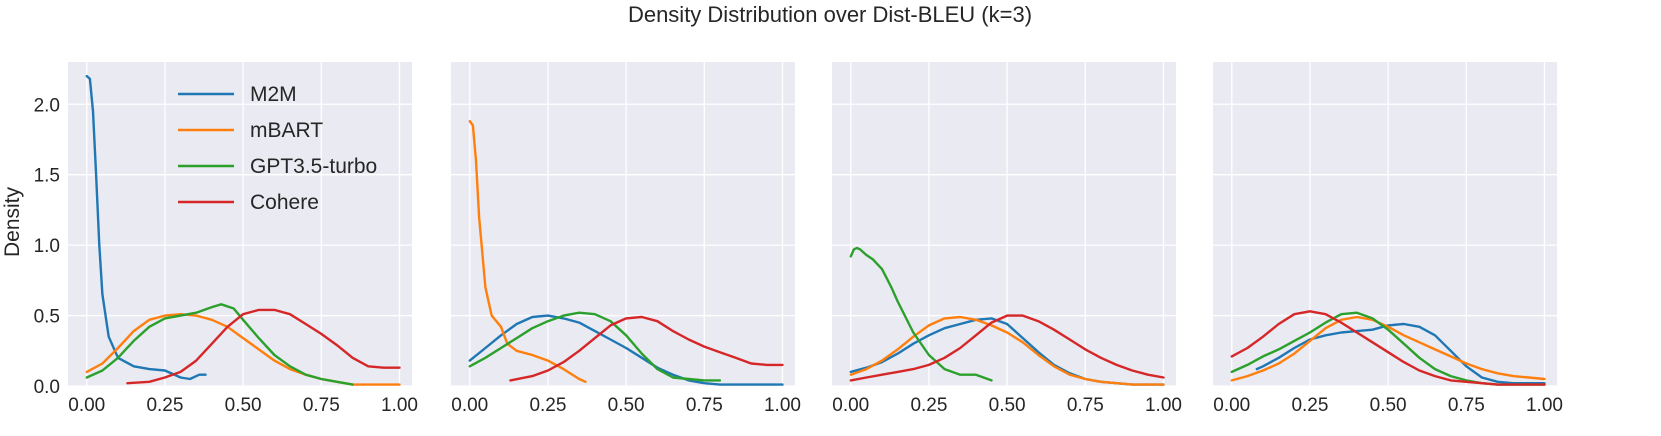 The image size is (1661, 436). I want to click on y-tick-label: 0.0, so click(47, 387).